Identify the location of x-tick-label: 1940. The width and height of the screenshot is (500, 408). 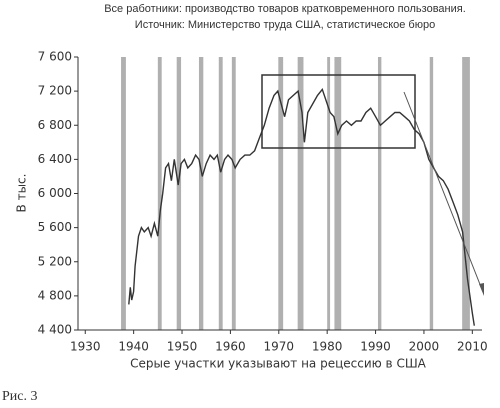
(133, 347).